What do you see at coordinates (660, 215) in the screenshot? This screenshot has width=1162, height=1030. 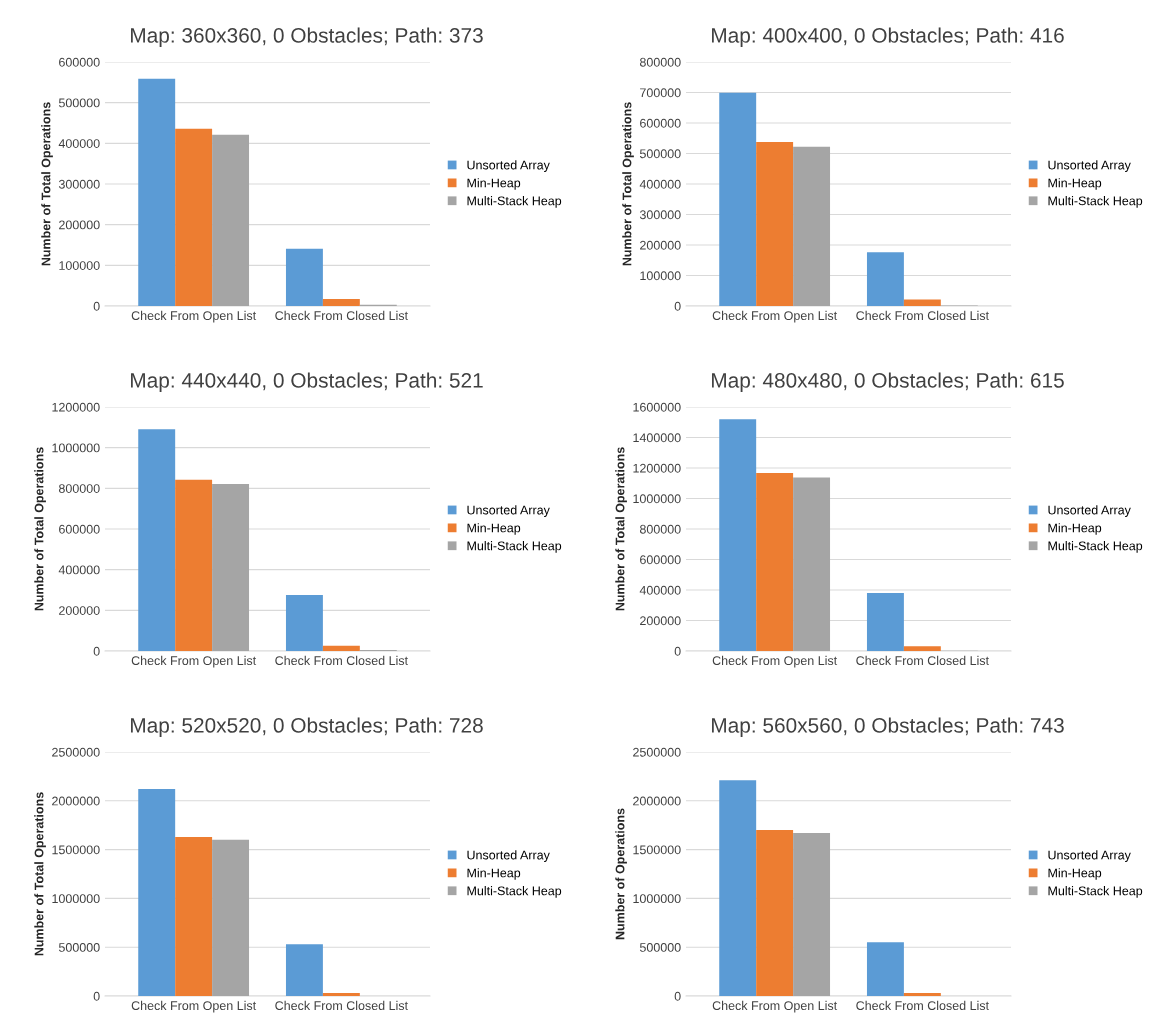 I see `y-tick-label: 300000` at bounding box center [660, 215].